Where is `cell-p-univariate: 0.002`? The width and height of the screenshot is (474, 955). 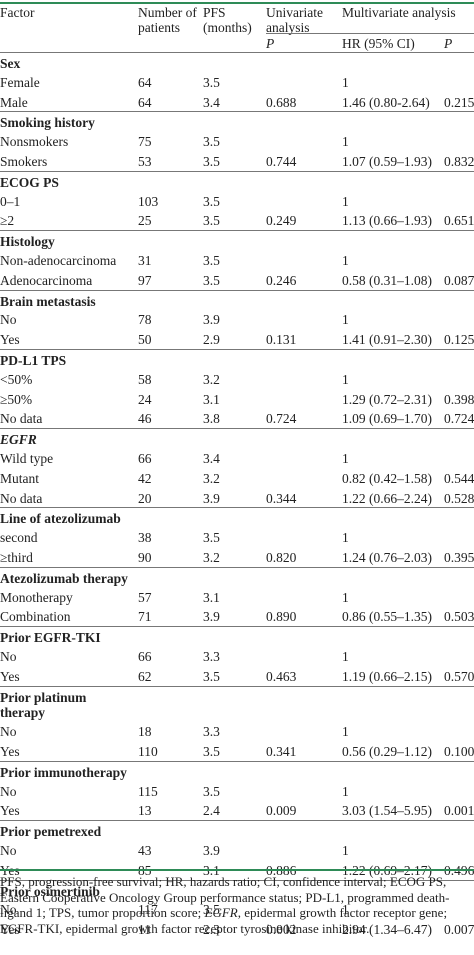 cell-p-univariate: 0.002 is located at coordinates (281, 930).